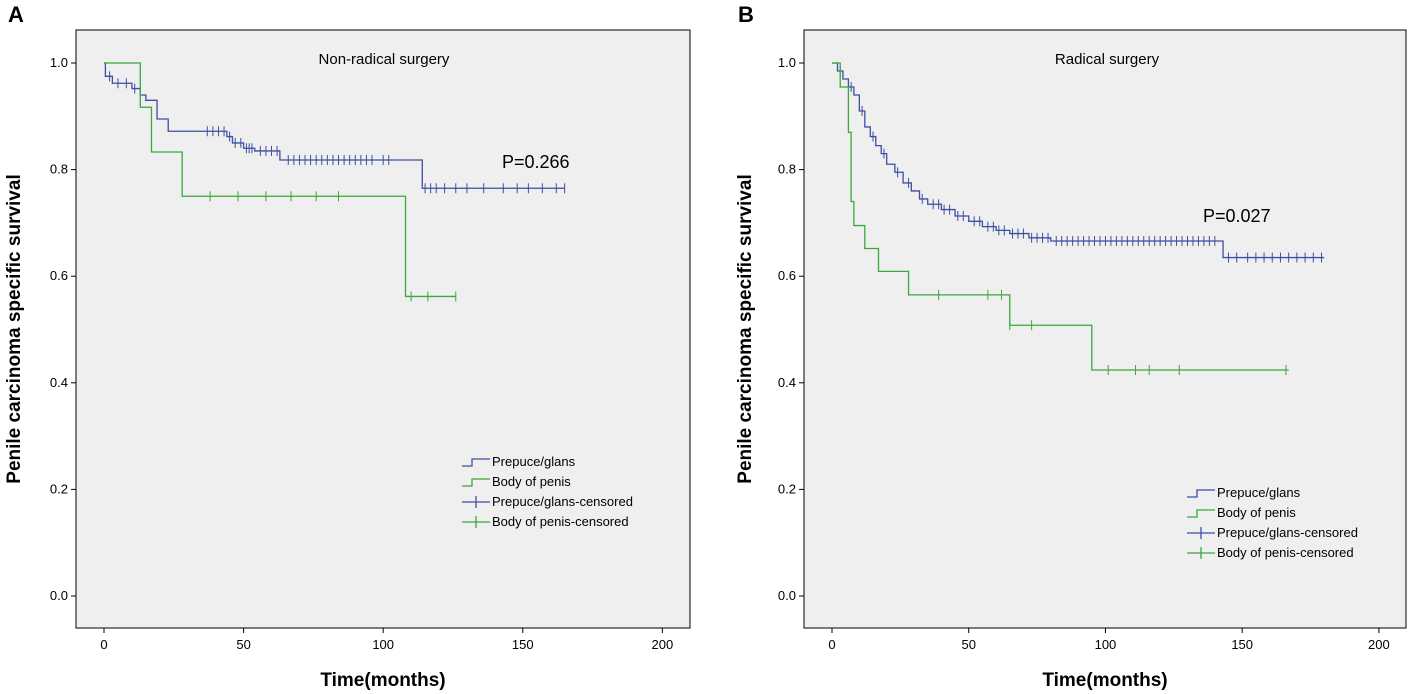 The image size is (1412, 694). What do you see at coordinates (1237, 216) in the screenshot?
I see `p-value-annotation: P=0.027` at bounding box center [1237, 216].